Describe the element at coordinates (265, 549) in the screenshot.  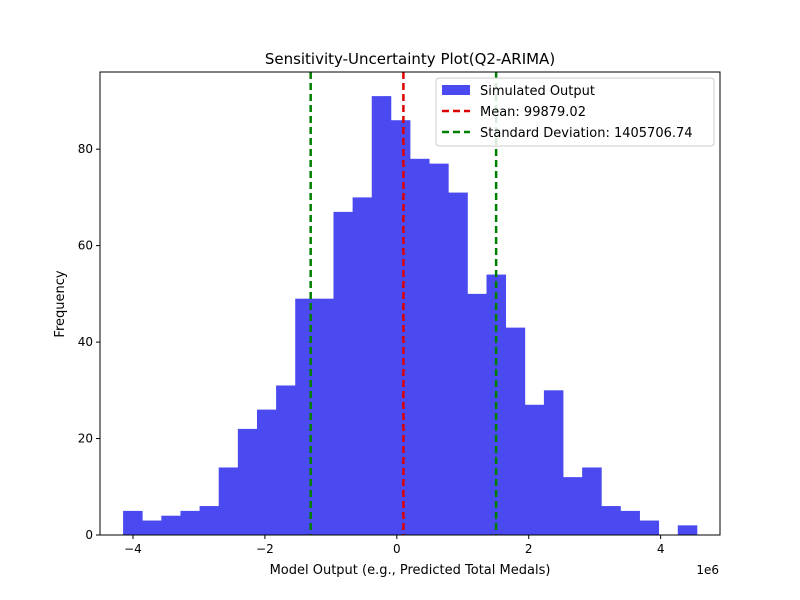
I see `x-tick-label: −2` at that location.